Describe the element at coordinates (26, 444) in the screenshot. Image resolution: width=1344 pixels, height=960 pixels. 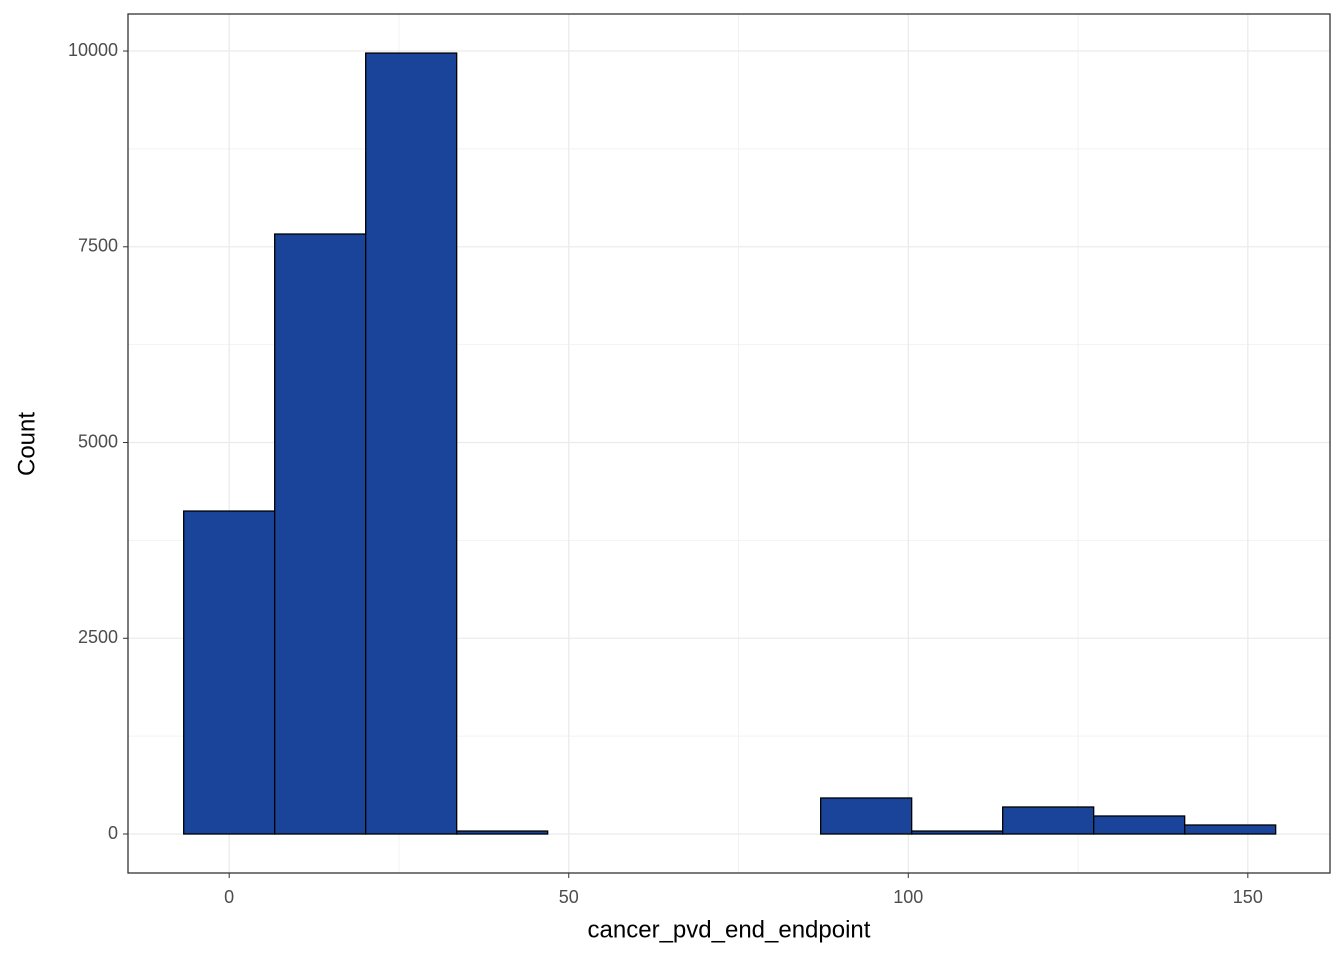
I see `y-axis-title: Count` at that location.